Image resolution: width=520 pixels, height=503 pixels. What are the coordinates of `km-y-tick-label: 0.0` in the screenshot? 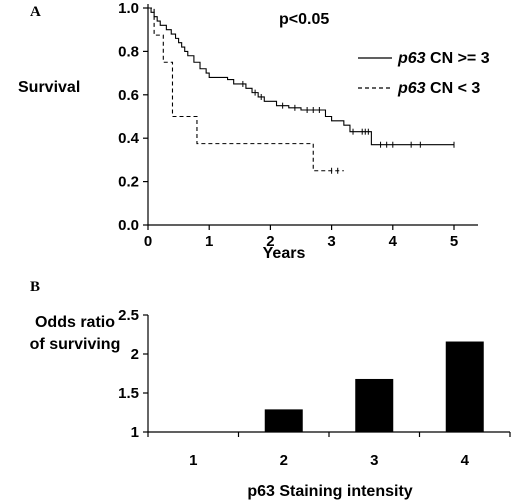 It's located at (128, 225).